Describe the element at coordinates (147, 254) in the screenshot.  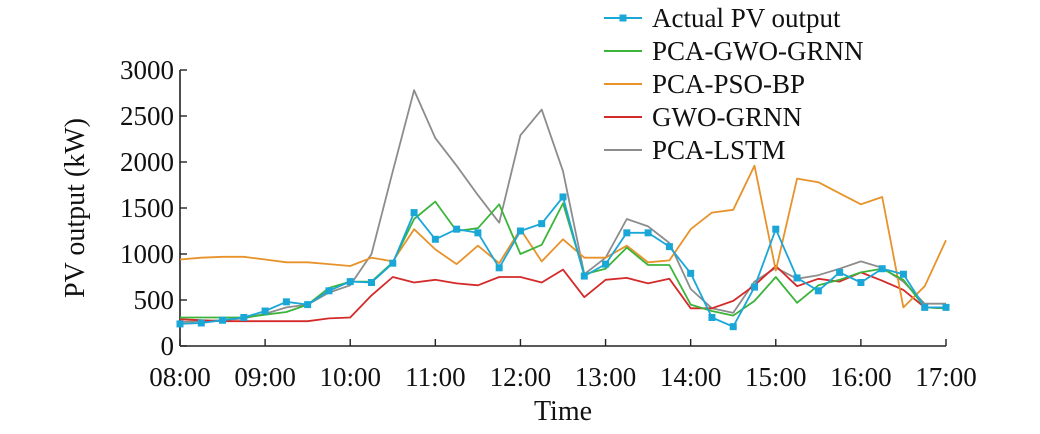
I see `y-tick-label: 1000` at that location.